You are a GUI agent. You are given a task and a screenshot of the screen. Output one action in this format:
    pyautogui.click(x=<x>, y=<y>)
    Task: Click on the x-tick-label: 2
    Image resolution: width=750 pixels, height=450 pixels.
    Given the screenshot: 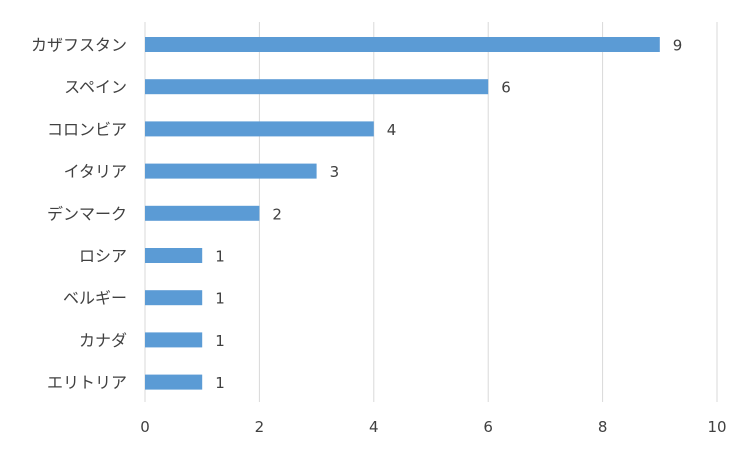 What is the action you would take?
    pyautogui.click(x=260, y=427)
    